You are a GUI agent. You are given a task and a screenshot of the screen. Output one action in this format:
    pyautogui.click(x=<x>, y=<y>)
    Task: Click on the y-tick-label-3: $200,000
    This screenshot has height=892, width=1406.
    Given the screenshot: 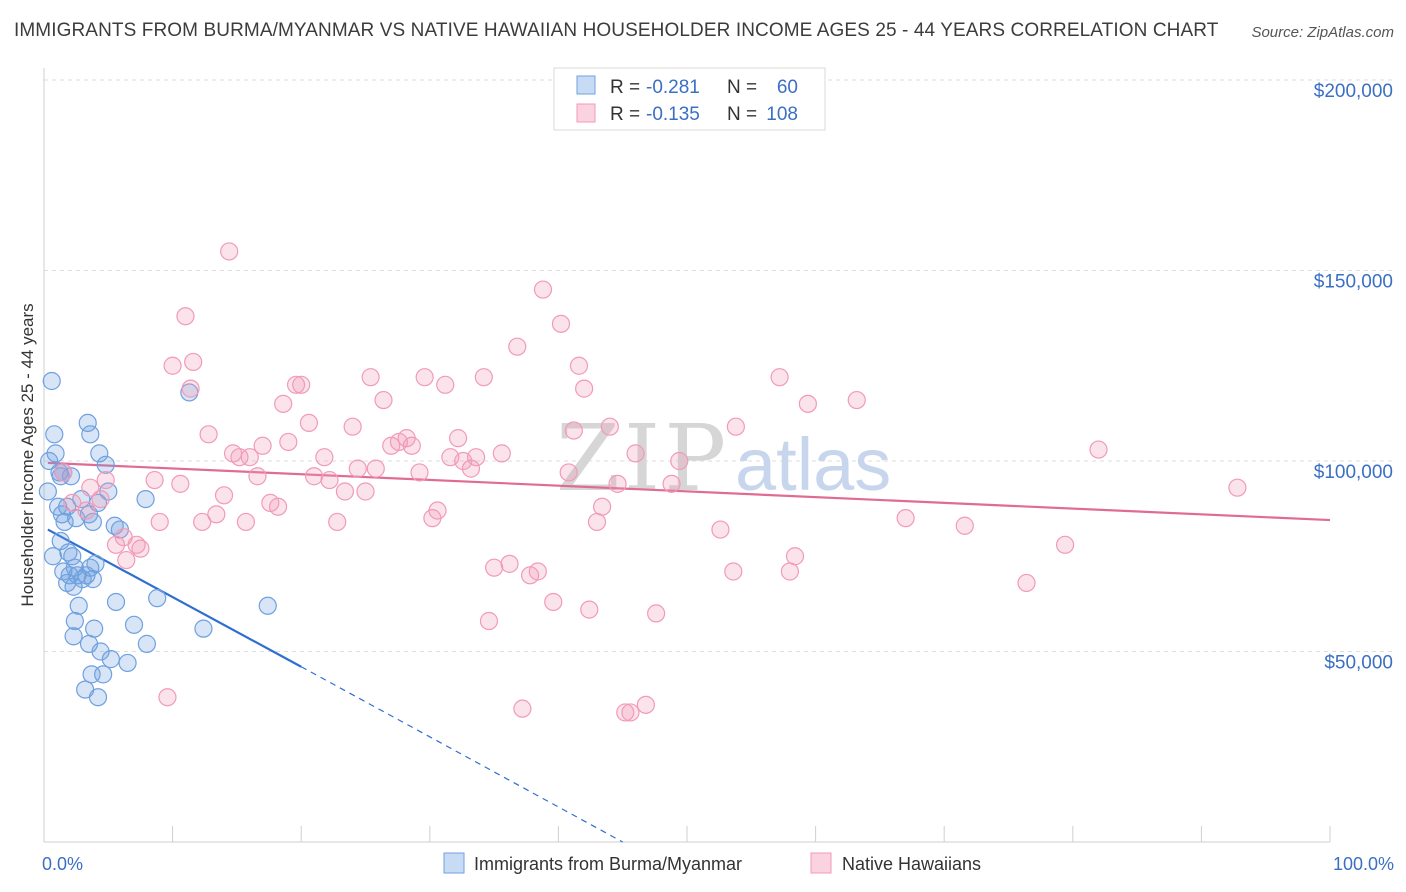 What is the action you would take?
    pyautogui.click(x=1353, y=91)
    